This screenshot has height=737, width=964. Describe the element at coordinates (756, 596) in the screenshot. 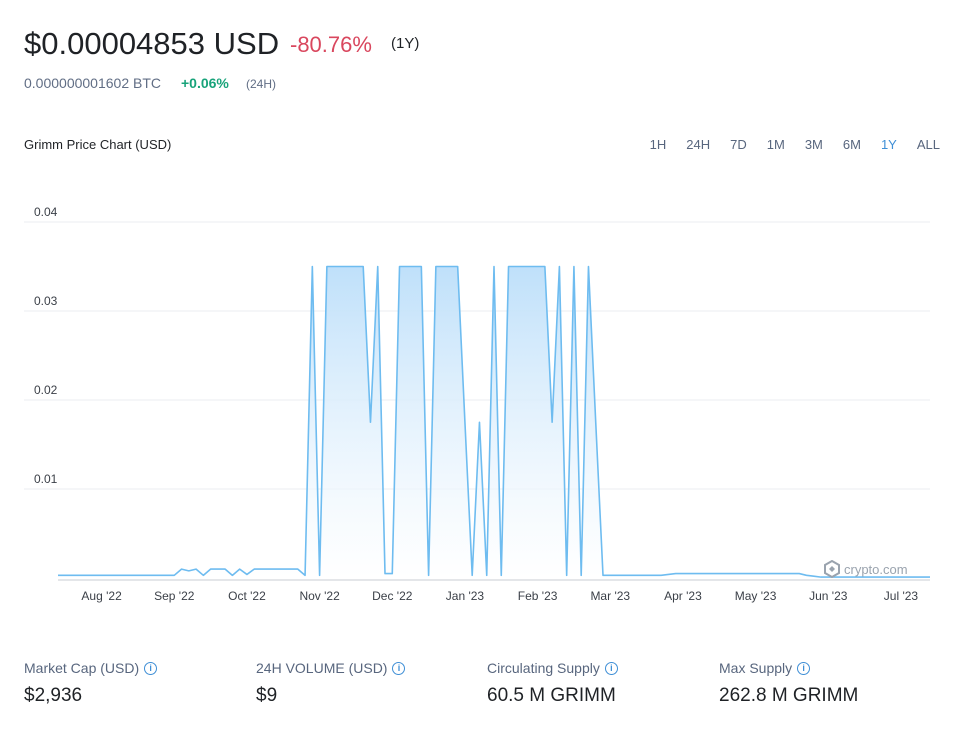

I see `x-tick-label: May '23` at that location.